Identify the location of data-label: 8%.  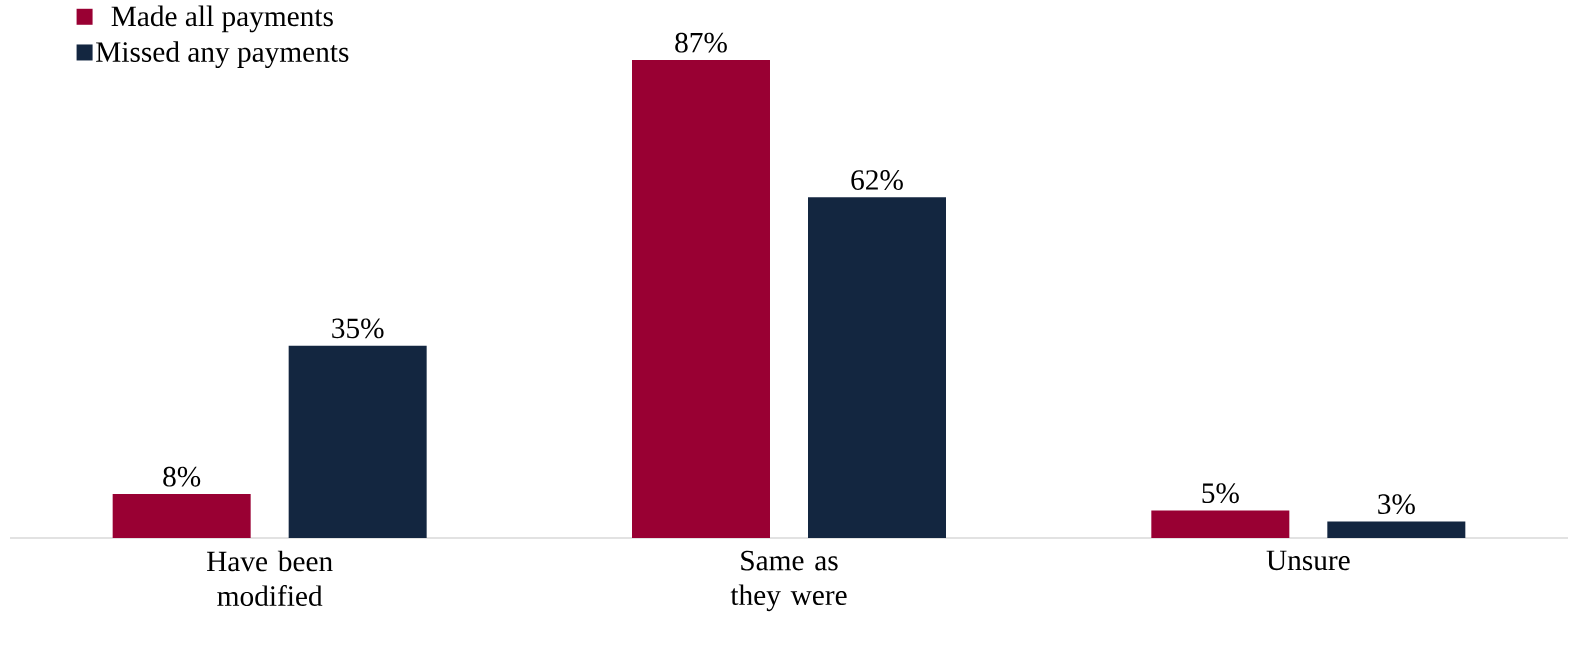
(182, 476).